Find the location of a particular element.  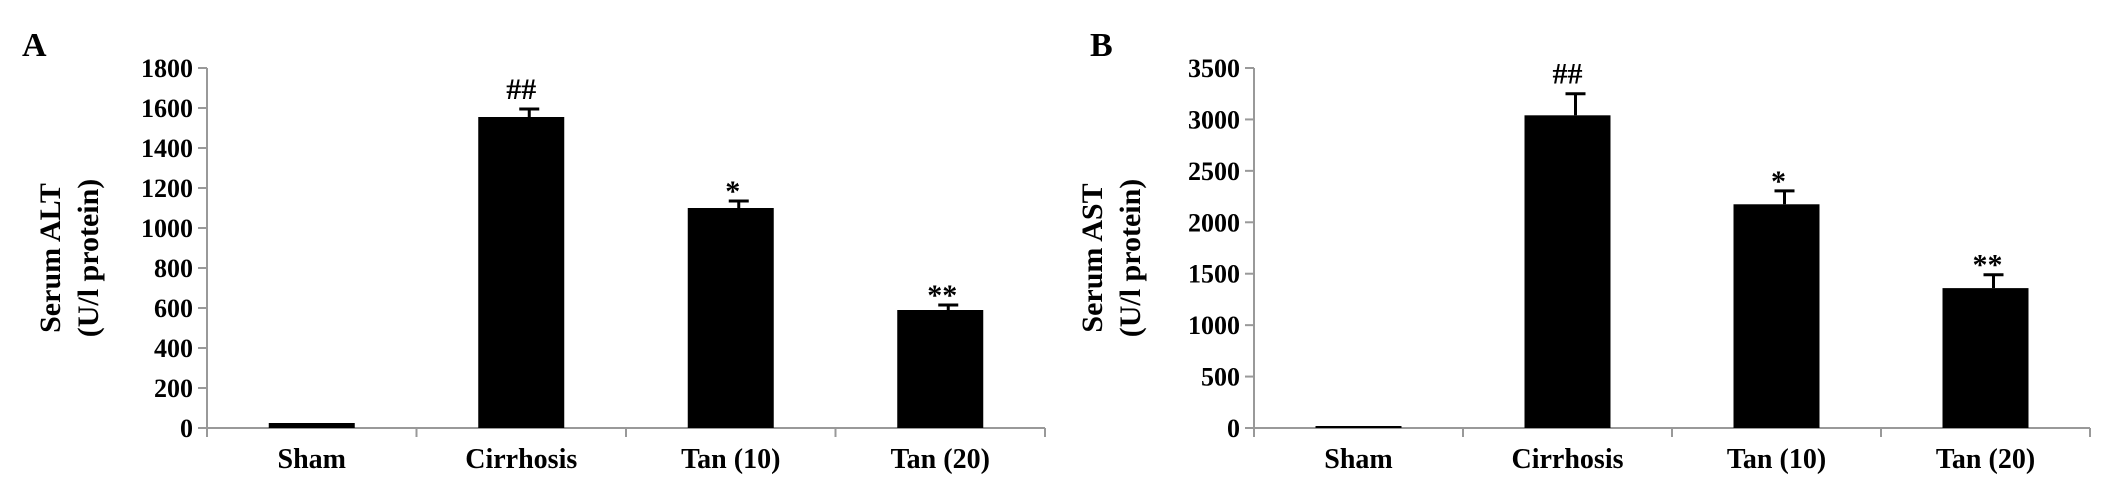

panel-a-ylabel-line2: (U/l protein) is located at coordinates (88, 258).